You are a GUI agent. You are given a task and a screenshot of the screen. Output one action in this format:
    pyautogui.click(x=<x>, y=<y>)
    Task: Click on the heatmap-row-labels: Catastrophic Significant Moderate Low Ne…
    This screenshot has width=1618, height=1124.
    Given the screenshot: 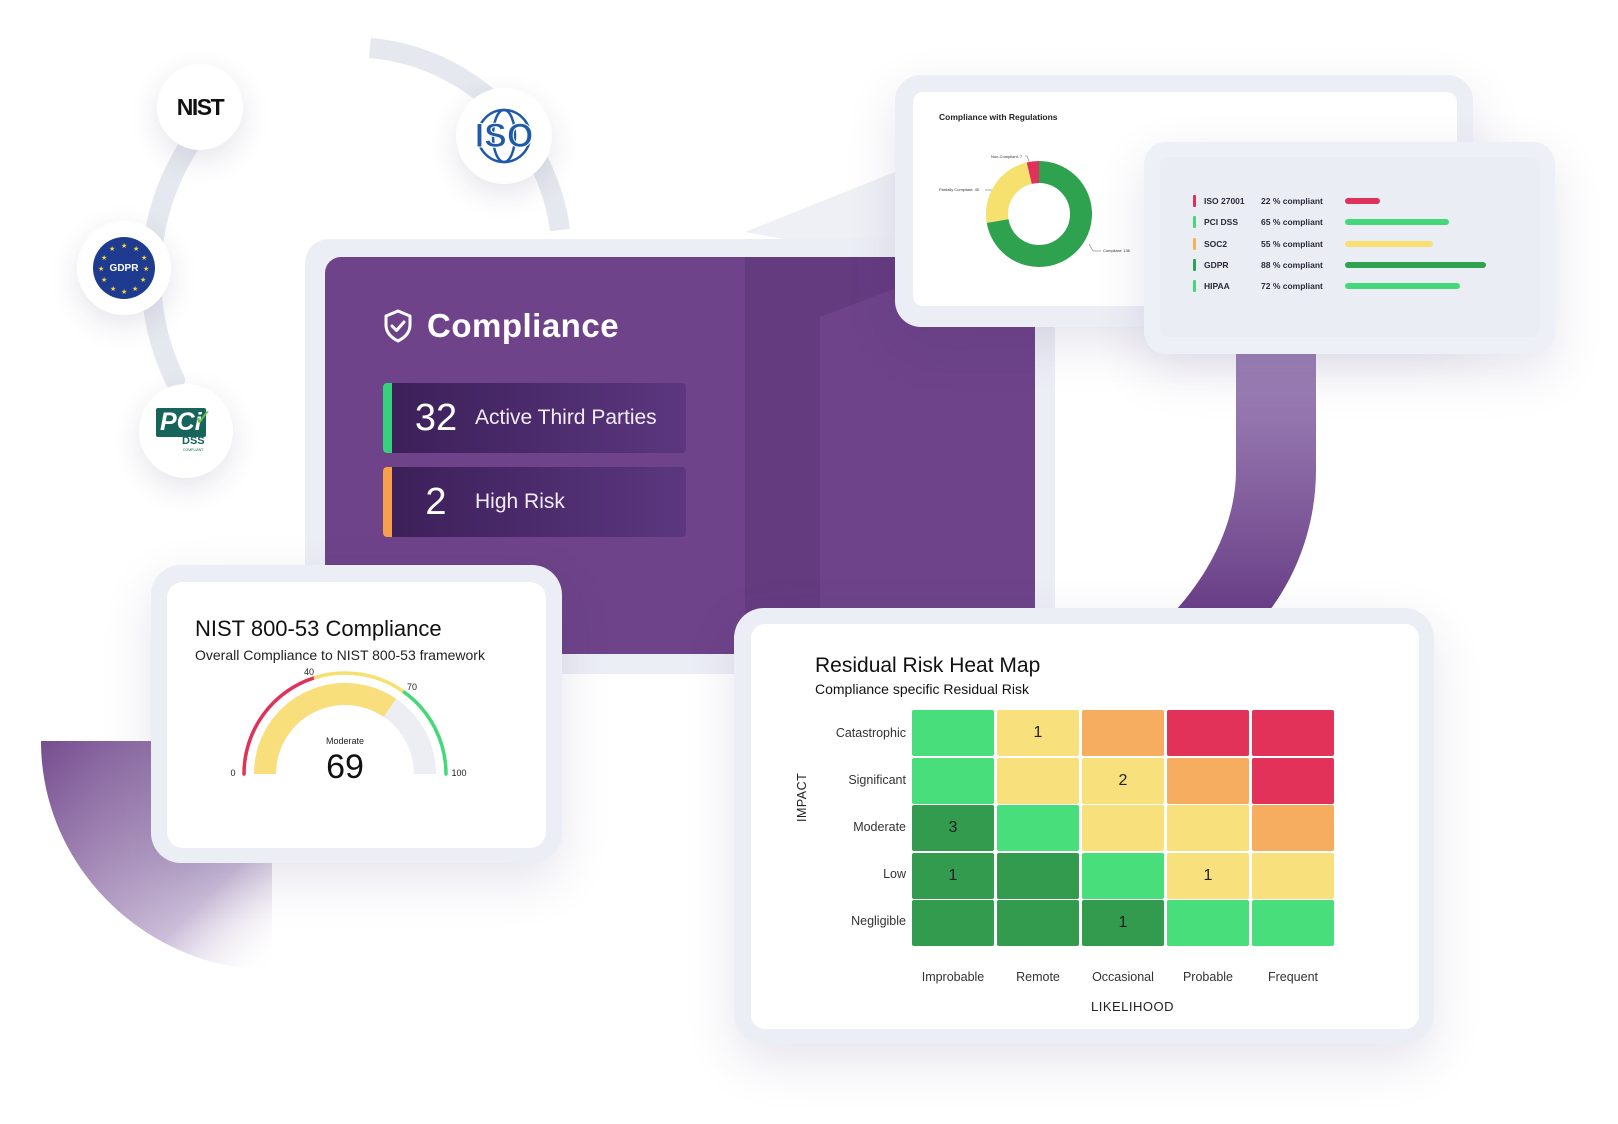 What is the action you would take?
    pyautogui.click(x=858, y=830)
    